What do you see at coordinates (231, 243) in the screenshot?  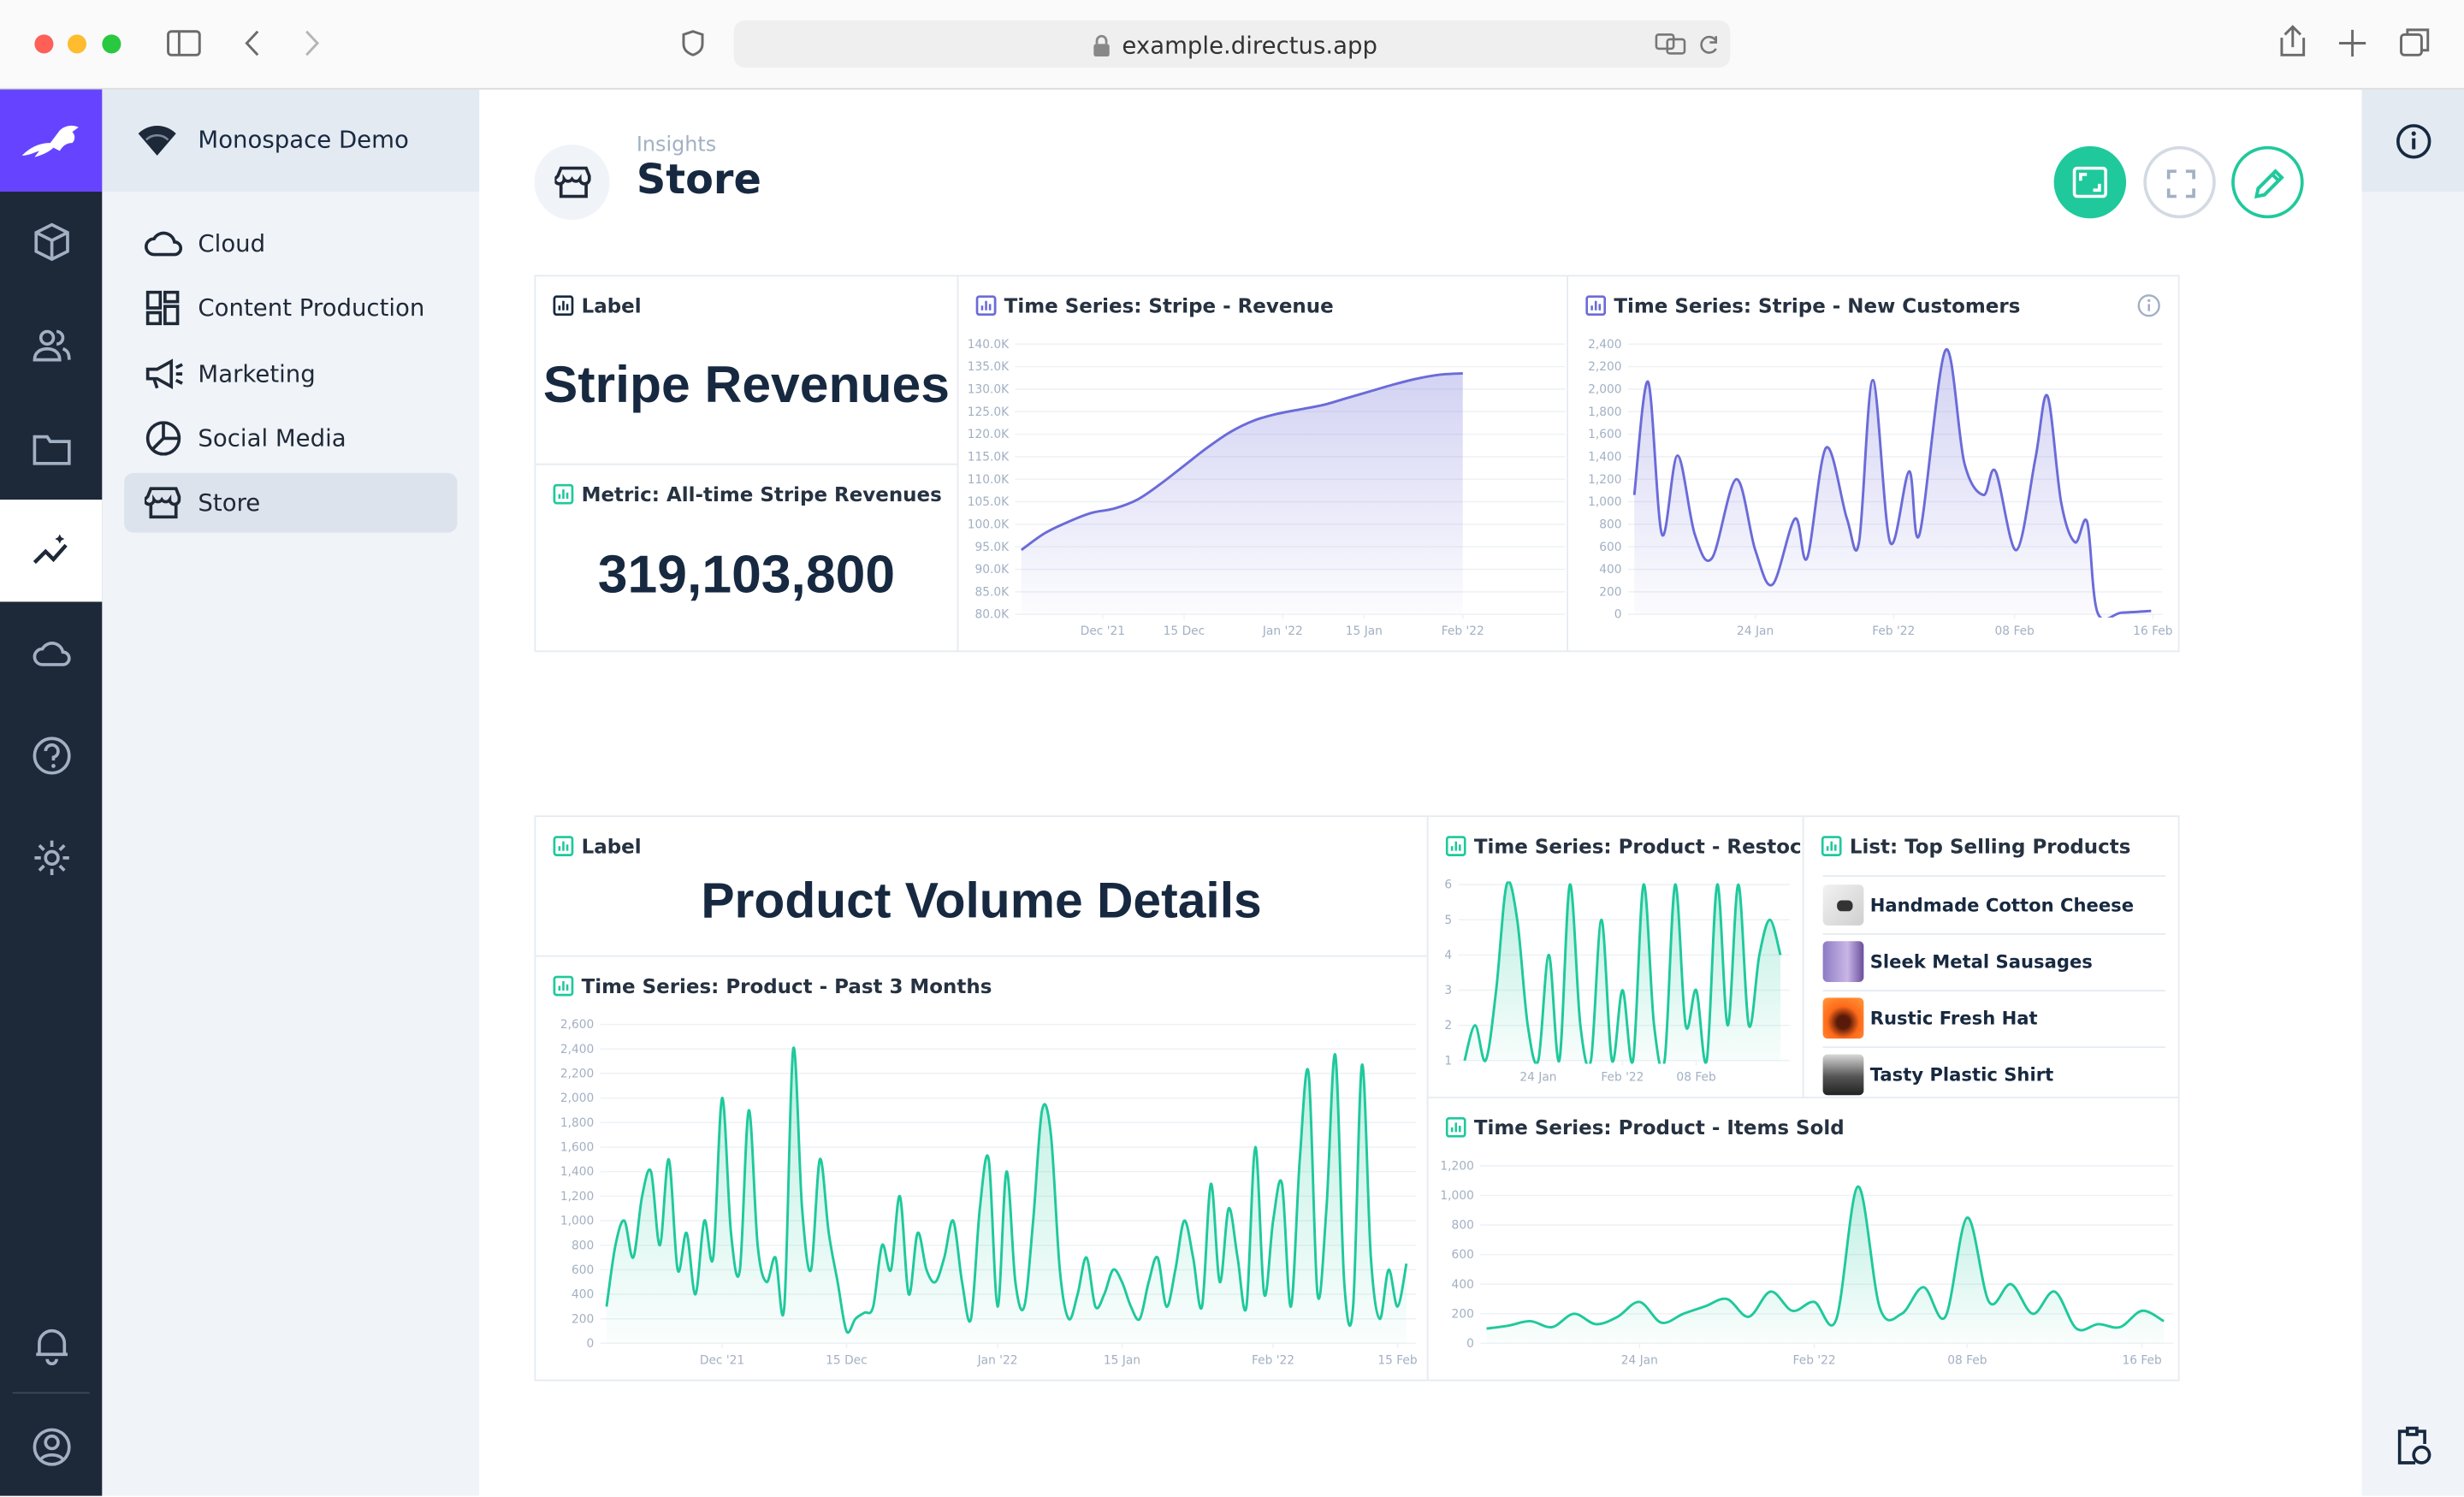 I see `nav-label: Cloud` at bounding box center [231, 243].